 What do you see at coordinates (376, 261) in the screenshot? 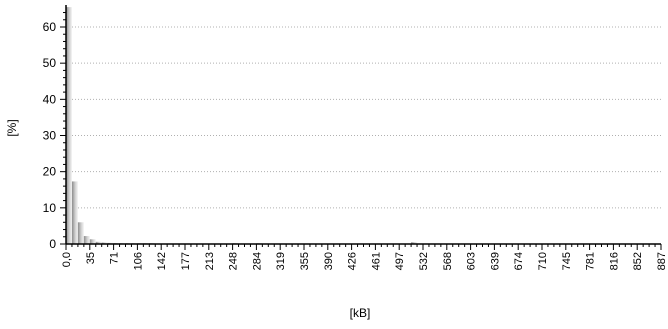
I see `x-tick-label: 461` at bounding box center [376, 261].